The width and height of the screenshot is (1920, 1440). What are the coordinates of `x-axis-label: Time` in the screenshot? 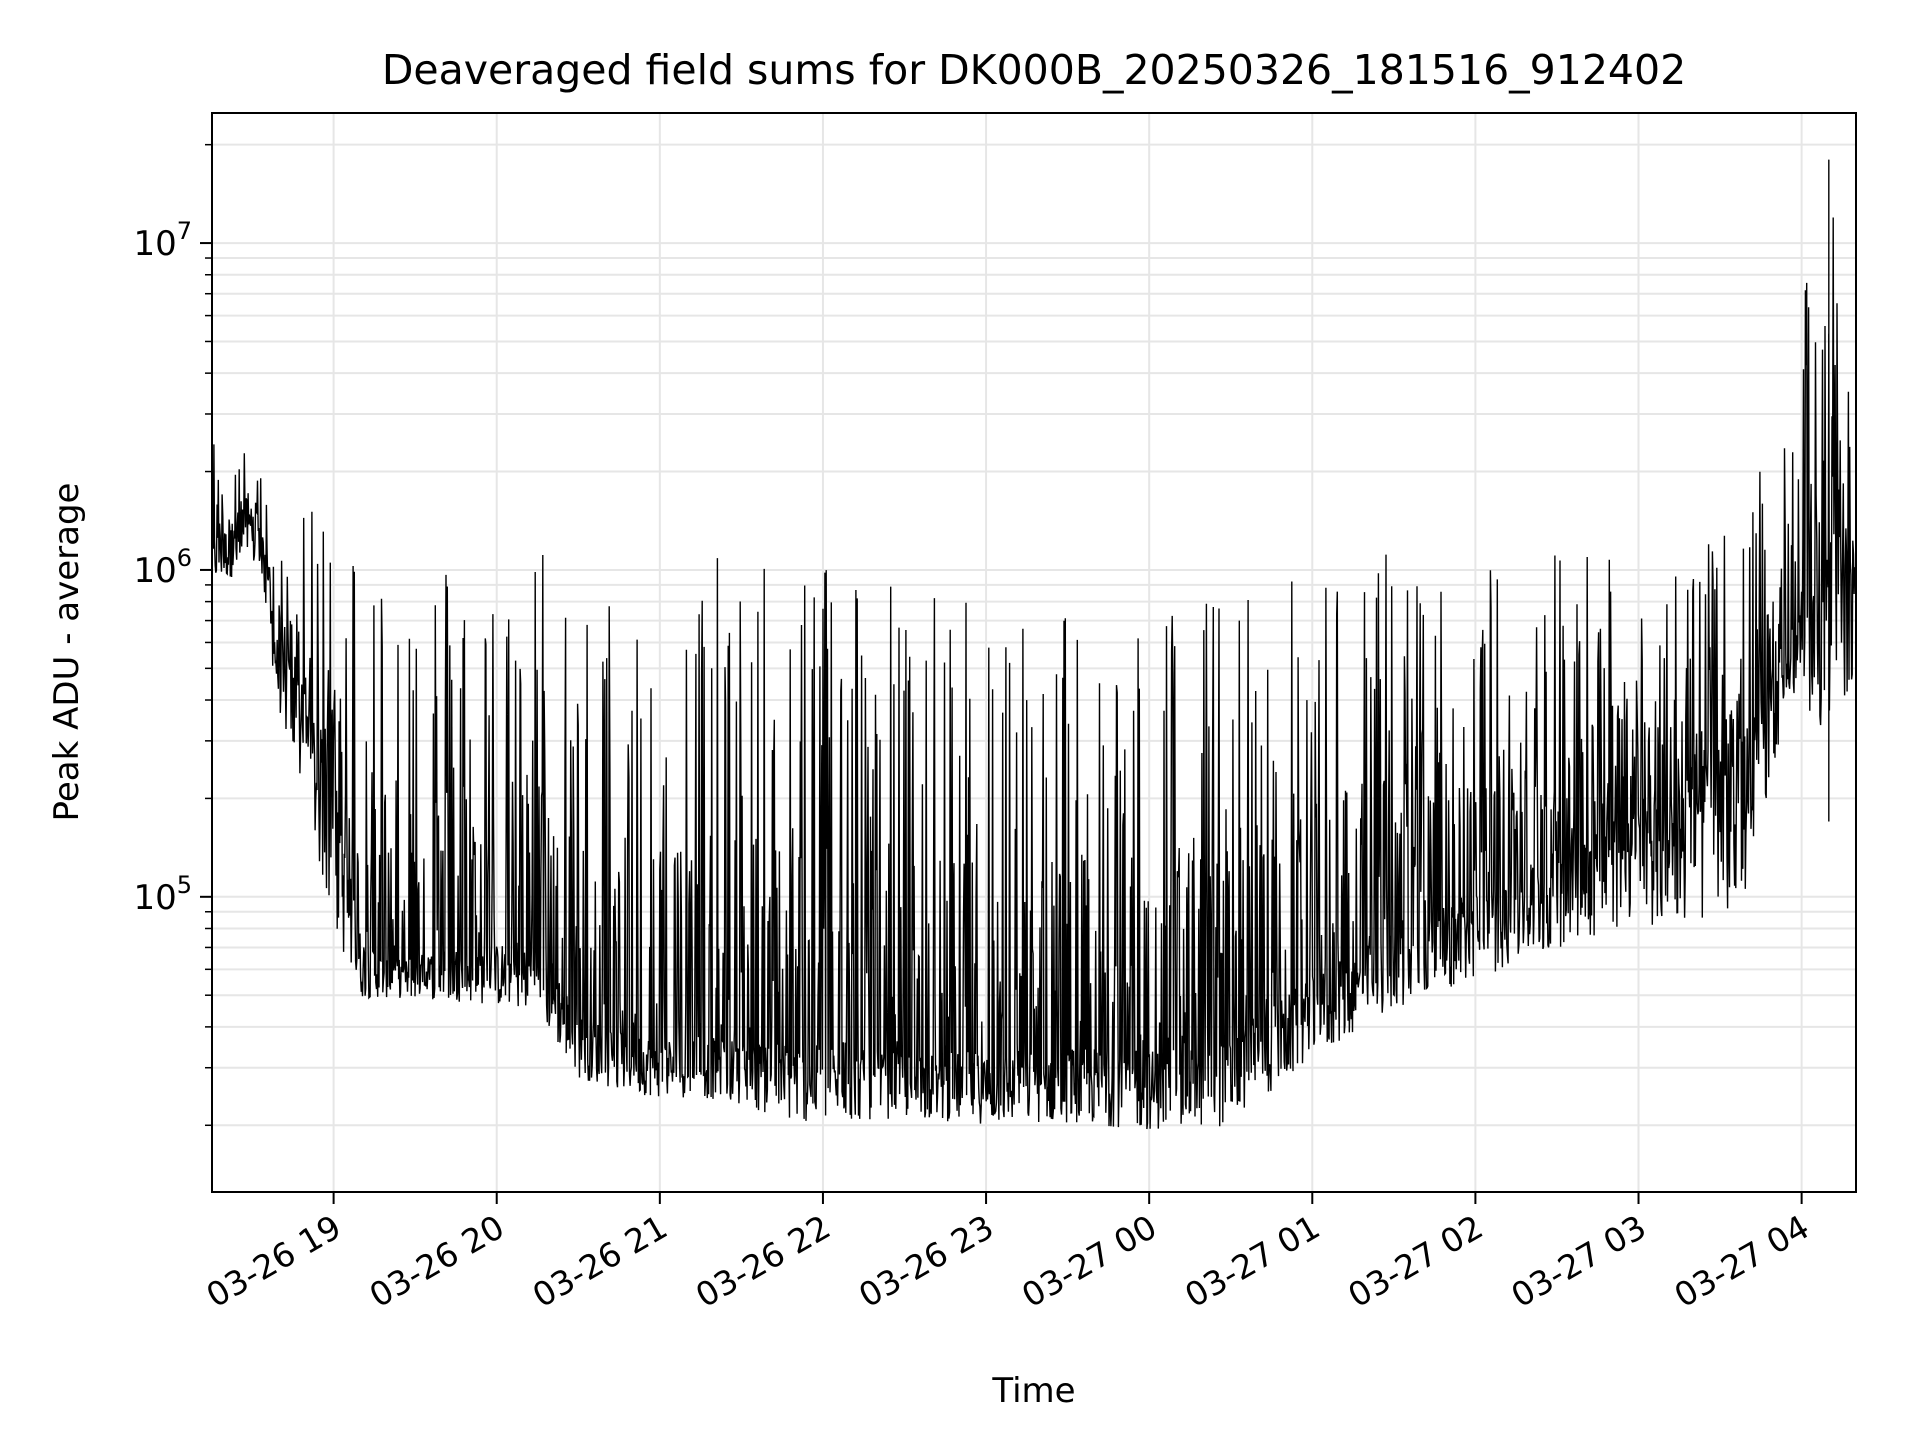 It's located at (1033, 1391).